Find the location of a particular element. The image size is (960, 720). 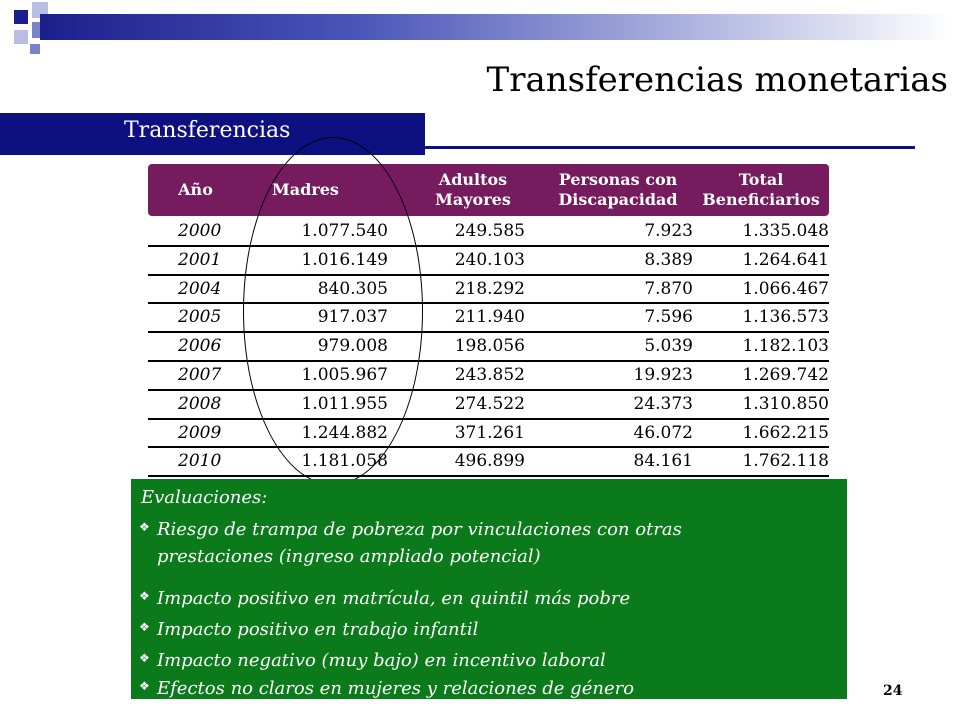

evaluacion-item: ❖ Impacto positivo en trabajo infantil is located at coordinates (308, 629).